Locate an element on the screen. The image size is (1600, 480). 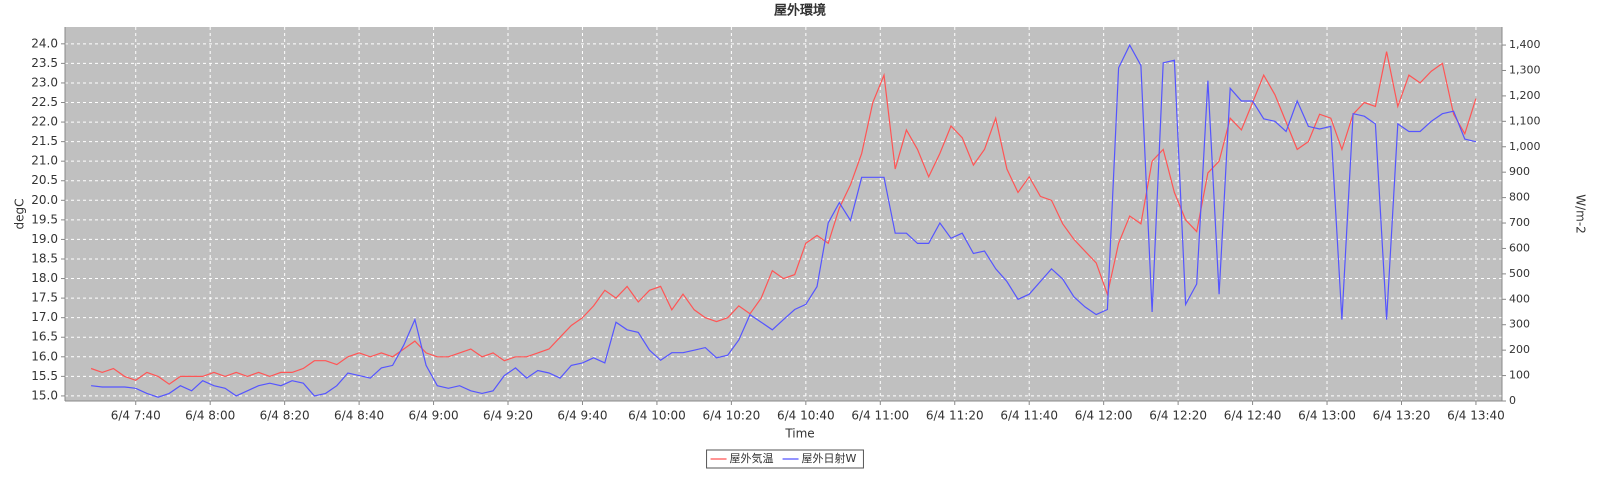
y2-tick-label: 400 is located at coordinates (1519, 298).